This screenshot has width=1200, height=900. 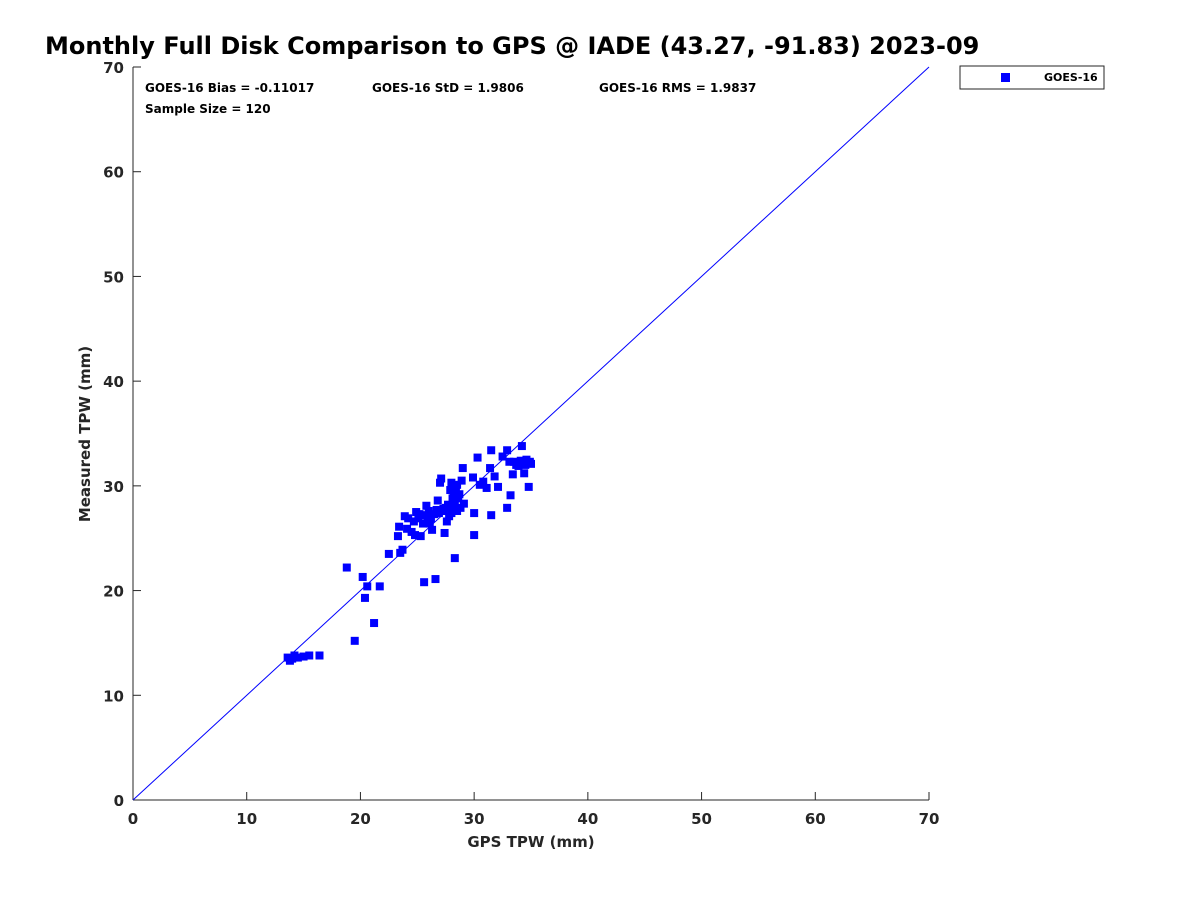 What do you see at coordinates (85, 434) in the screenshot?
I see `y-axis-label: Measured TPW (mm)` at bounding box center [85, 434].